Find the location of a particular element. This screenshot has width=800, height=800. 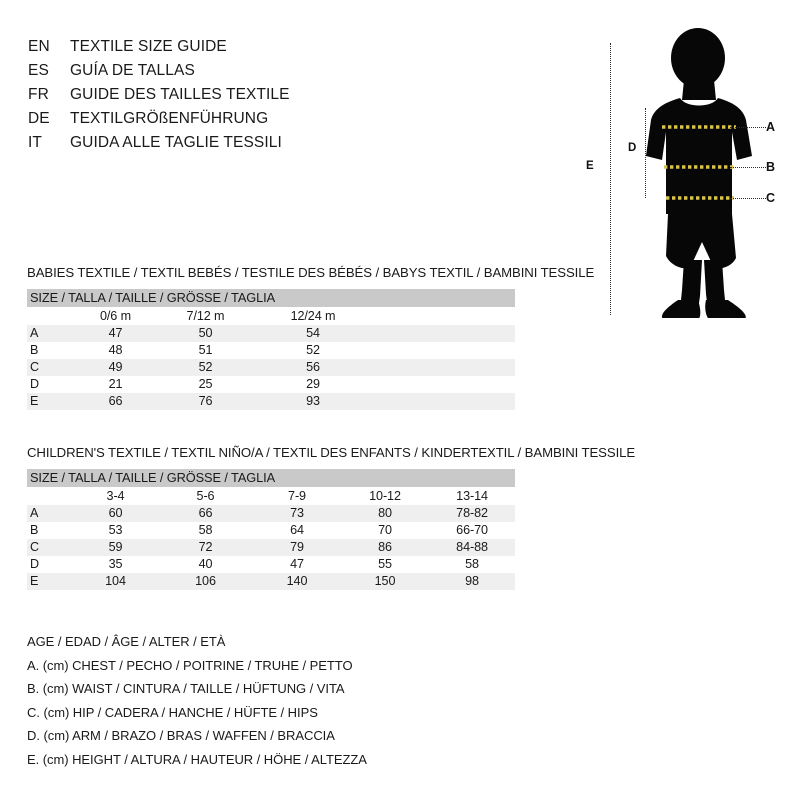

language-code: FR is located at coordinates (38, 94).